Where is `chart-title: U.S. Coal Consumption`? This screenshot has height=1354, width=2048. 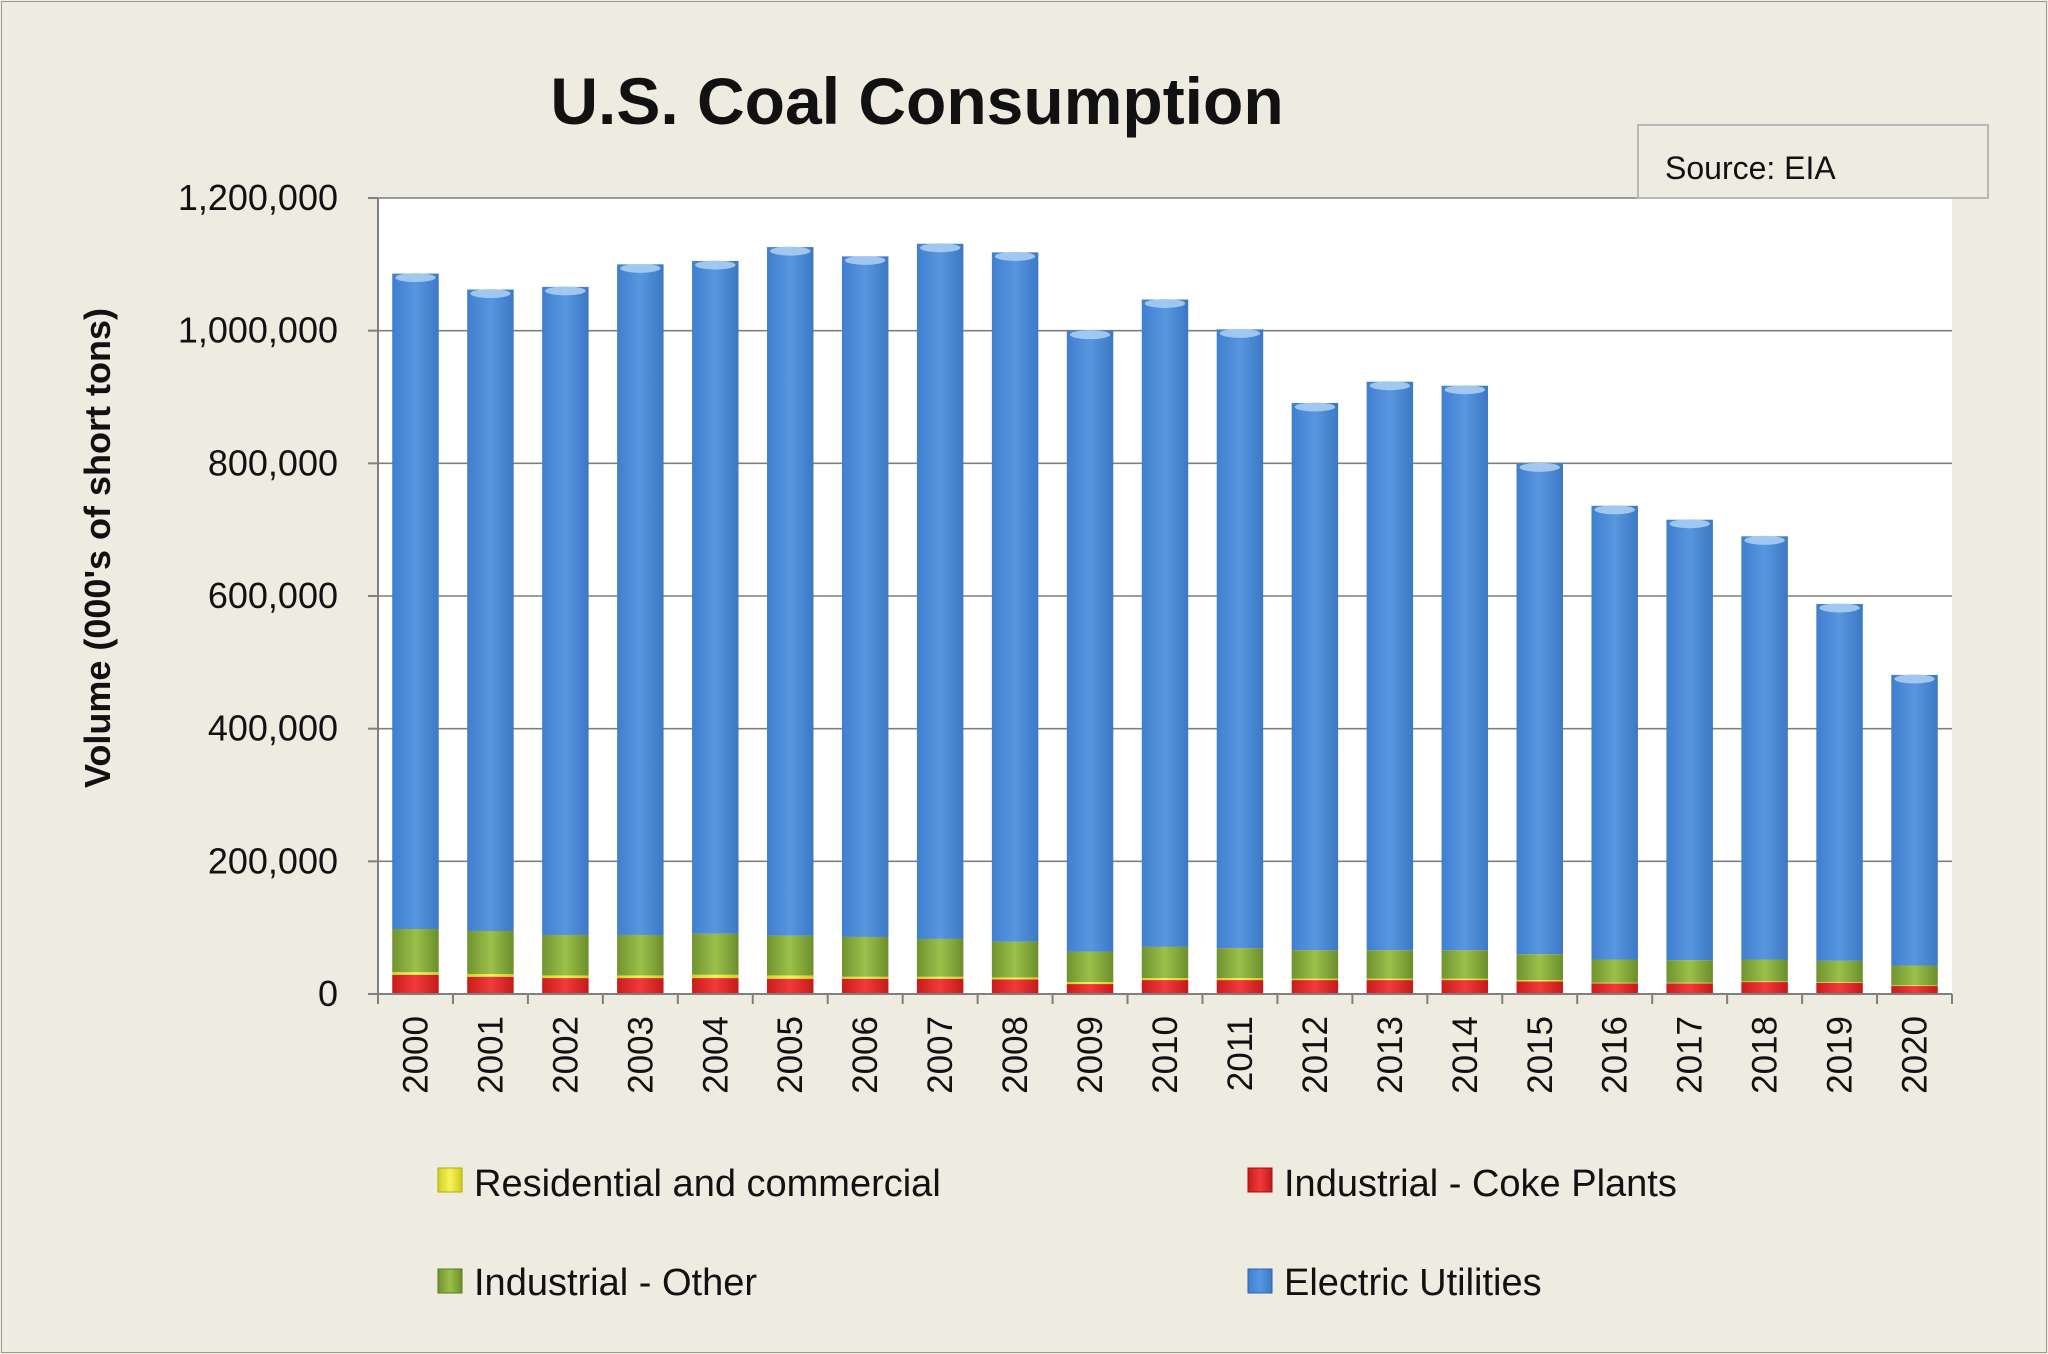 chart-title: U.S. Coal Consumption is located at coordinates (916, 101).